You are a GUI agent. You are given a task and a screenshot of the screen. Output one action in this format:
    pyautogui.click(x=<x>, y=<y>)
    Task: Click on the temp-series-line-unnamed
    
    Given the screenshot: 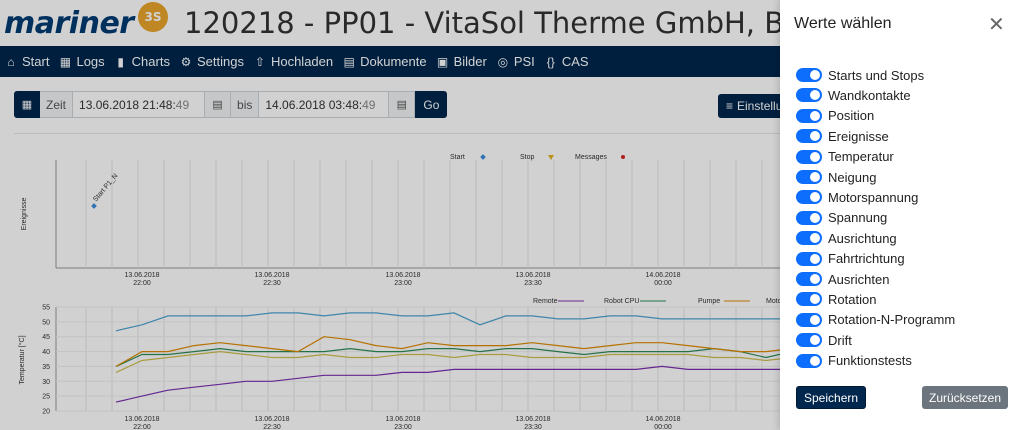 What is the action you would take?
    pyautogui.click(x=454, y=361)
    